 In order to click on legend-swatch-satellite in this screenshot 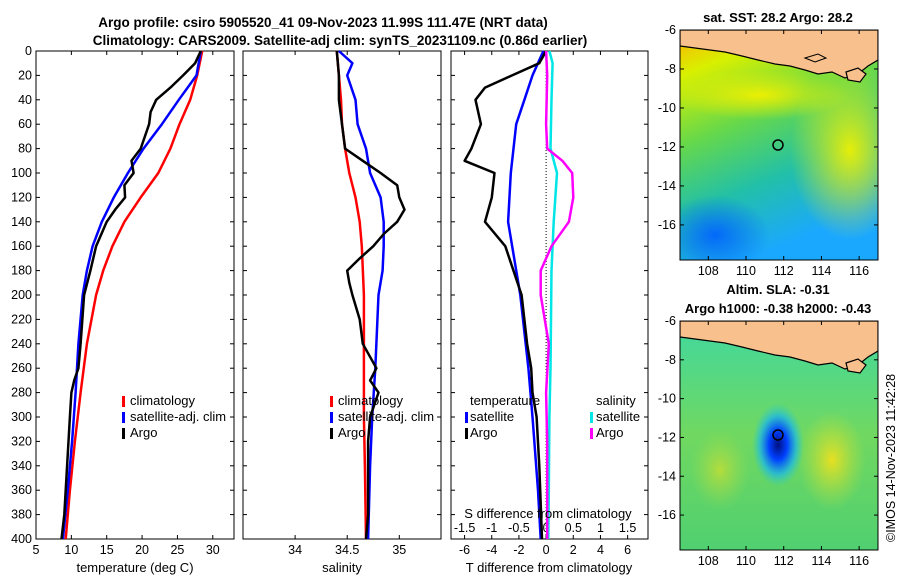, I will do `click(123, 417)`.